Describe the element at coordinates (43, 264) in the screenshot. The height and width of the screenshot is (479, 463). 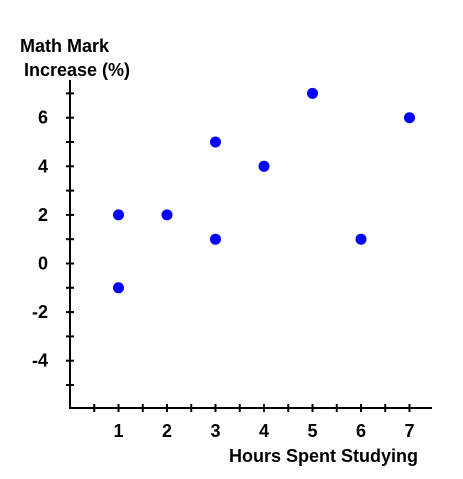
I see `y-tick-label: 0` at that location.